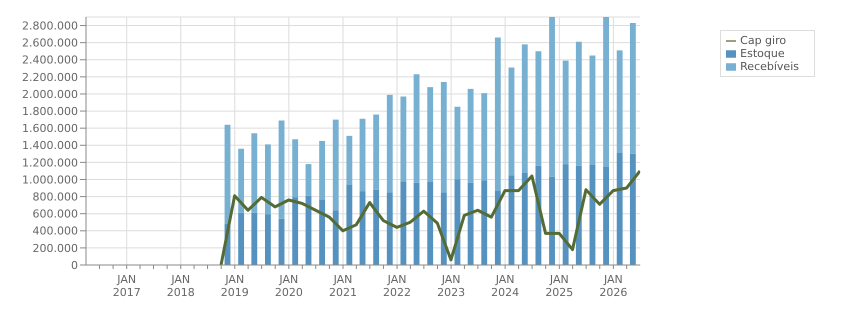 The height and width of the screenshot is (313, 851). I want to click on x-tick-label: JAN 2021, so click(343, 286).